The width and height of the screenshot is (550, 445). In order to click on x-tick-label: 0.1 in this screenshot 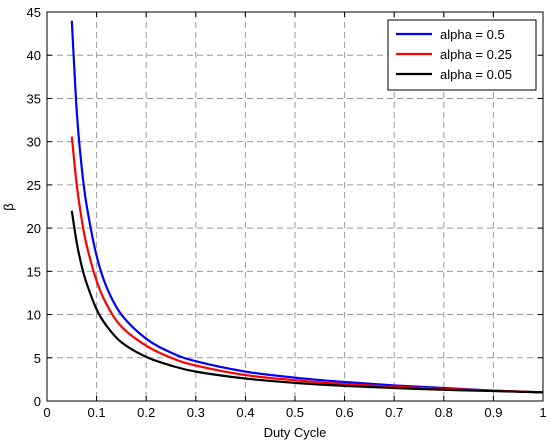, I will do `click(97, 412)`.